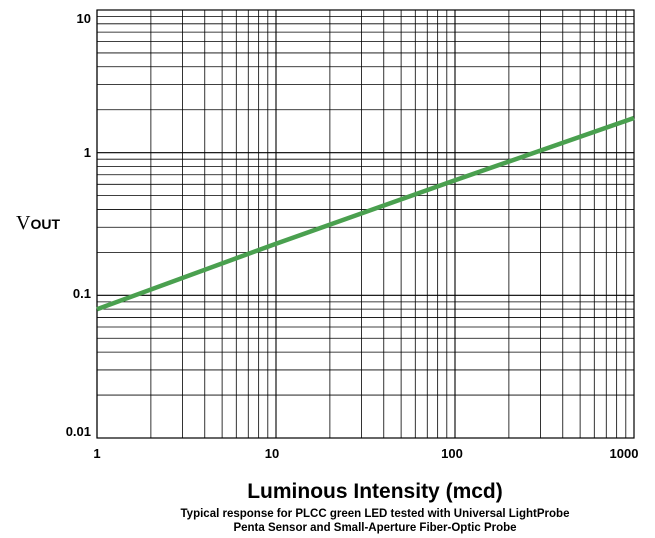  I want to click on y-axis-label: VOUT, so click(38, 223).